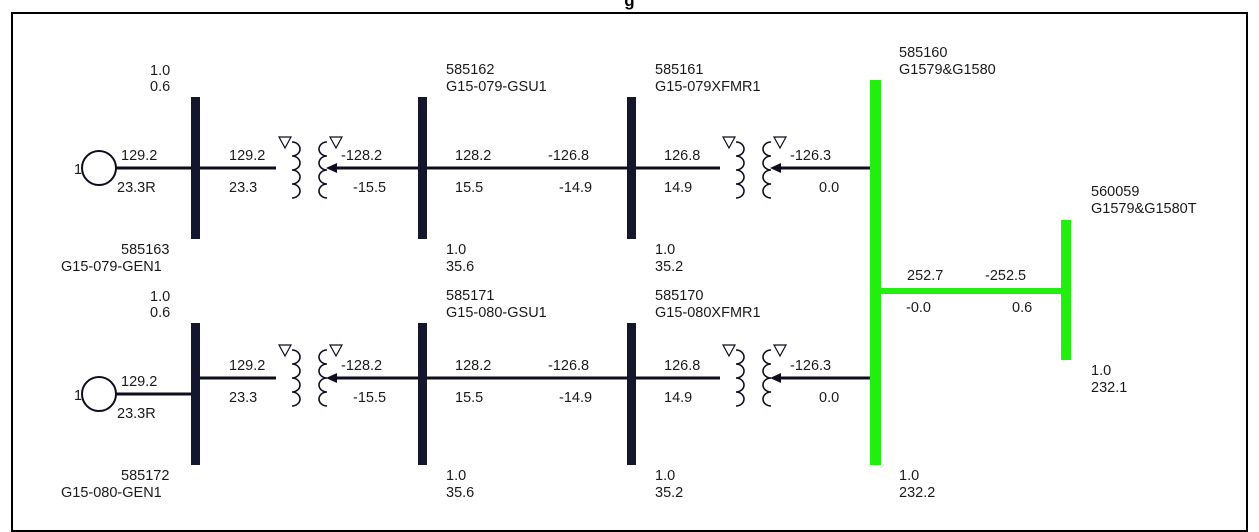  I want to click on xfmr-1-transformer-icon, so click(754, 167).